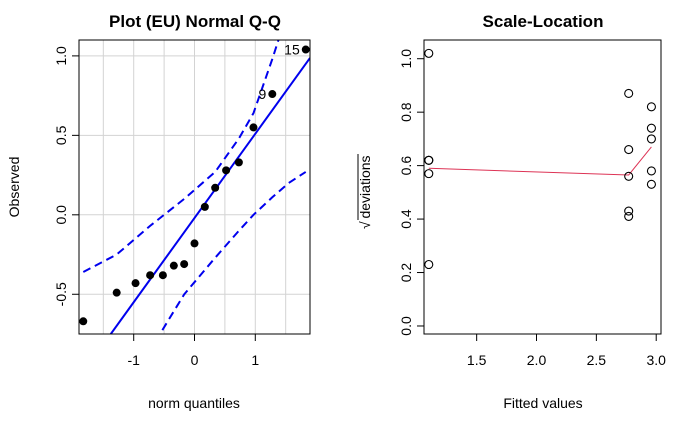  Describe the element at coordinates (406, 219) in the screenshot. I see `scale-location-y-tick-label: 0.4` at that location.